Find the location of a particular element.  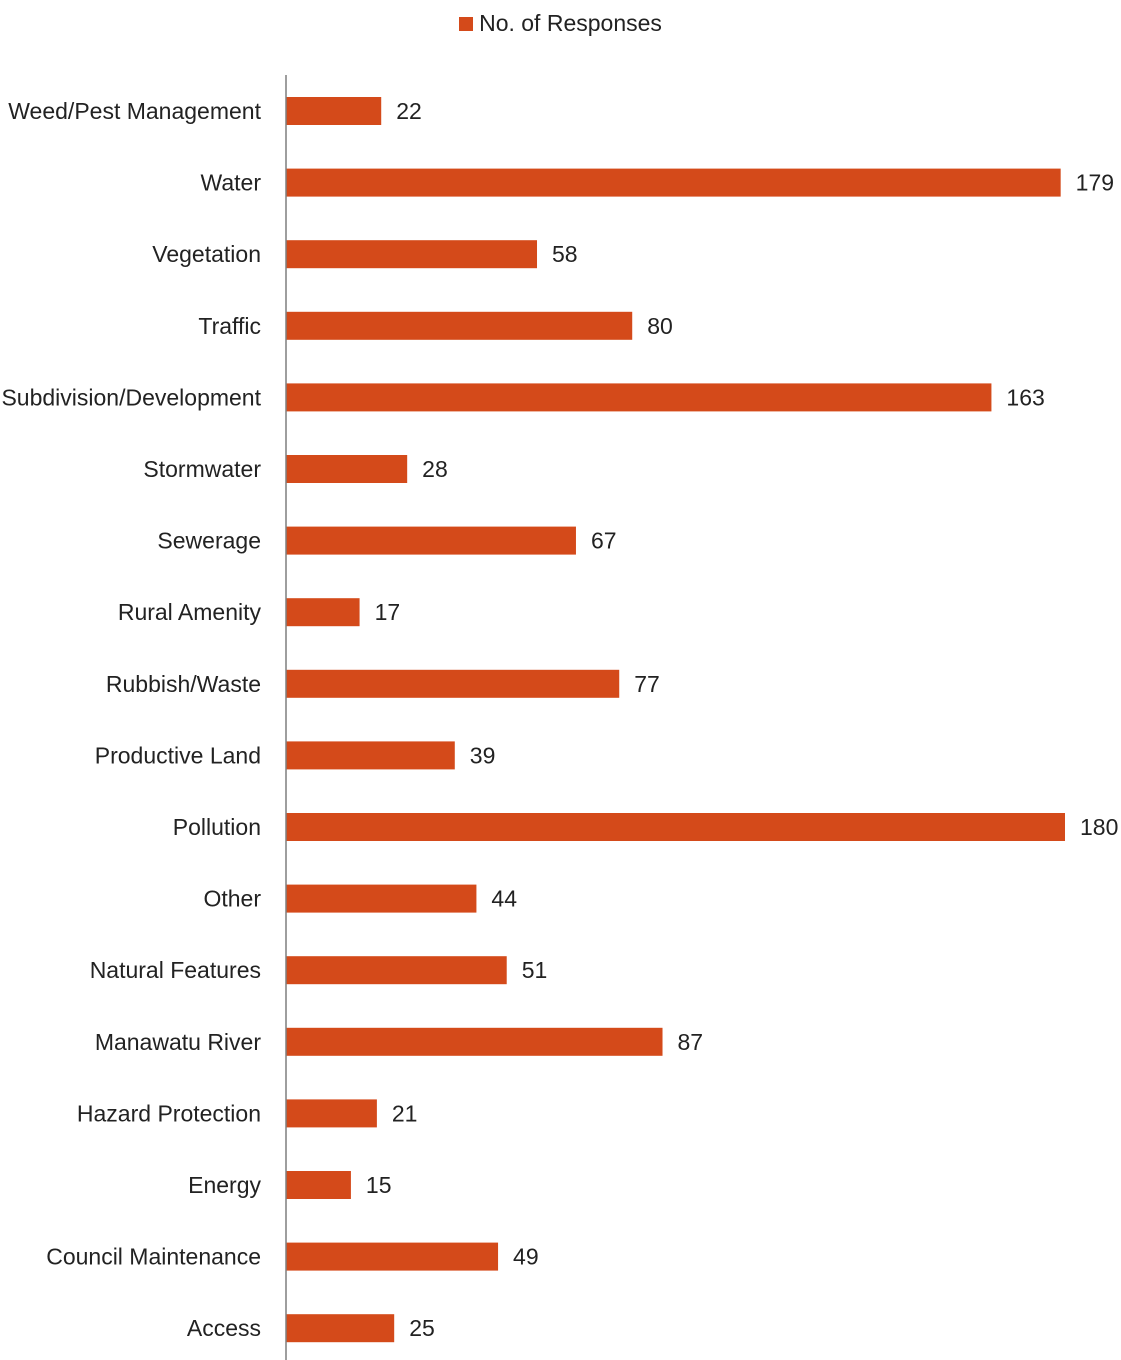

value-label-access: 25 is located at coordinates (422, 1328).